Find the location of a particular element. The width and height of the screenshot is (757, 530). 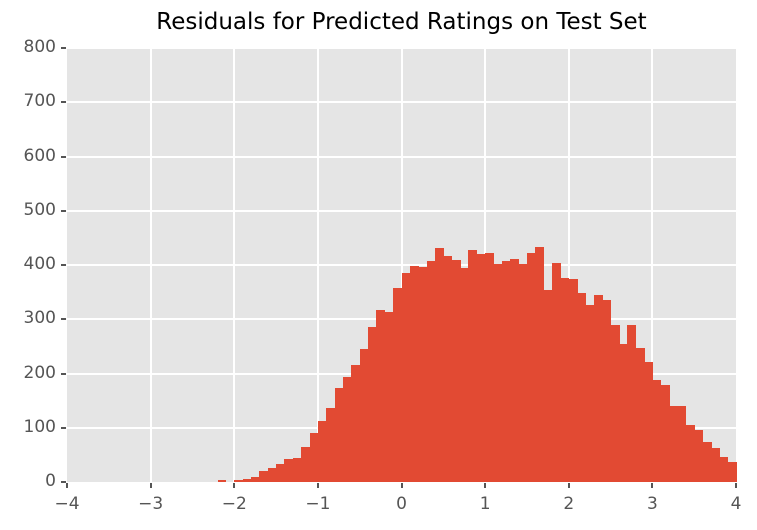

y-tick-label: 100 is located at coordinates (39, 426).